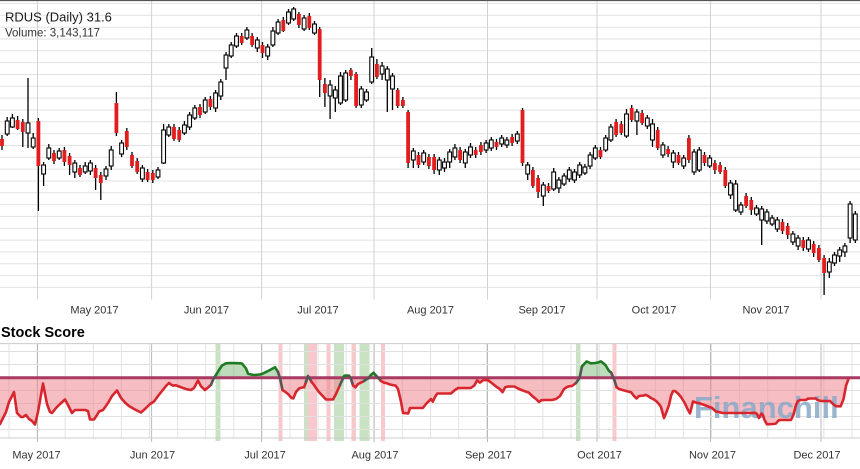  I want to click on svg-text: Dec 2017, so click(816, 456).